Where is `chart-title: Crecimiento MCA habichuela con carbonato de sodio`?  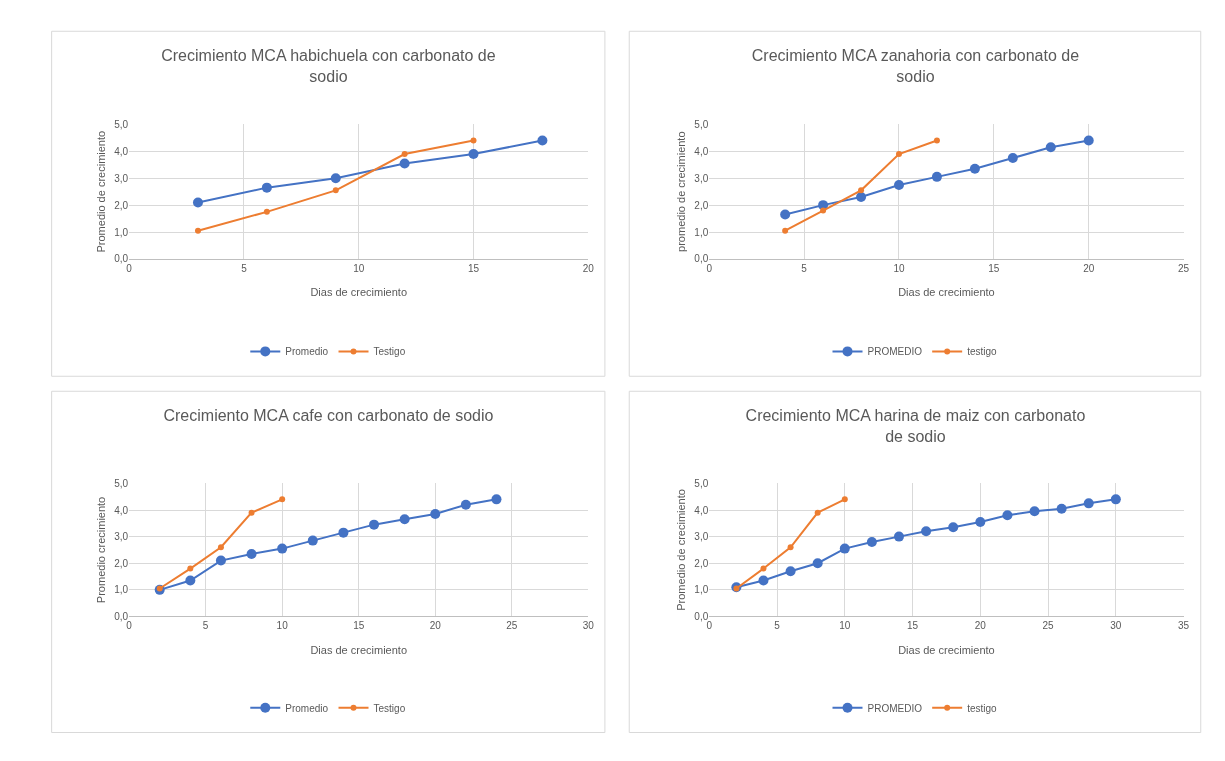 chart-title: Crecimiento MCA habichuela con carbonato de sodio is located at coordinates (328, 66).